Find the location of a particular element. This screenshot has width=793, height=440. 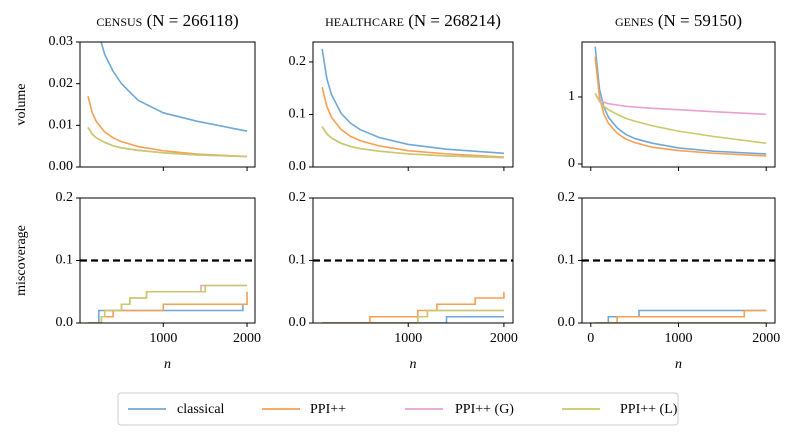

legend-label: PPI++ is located at coordinates (328, 409).